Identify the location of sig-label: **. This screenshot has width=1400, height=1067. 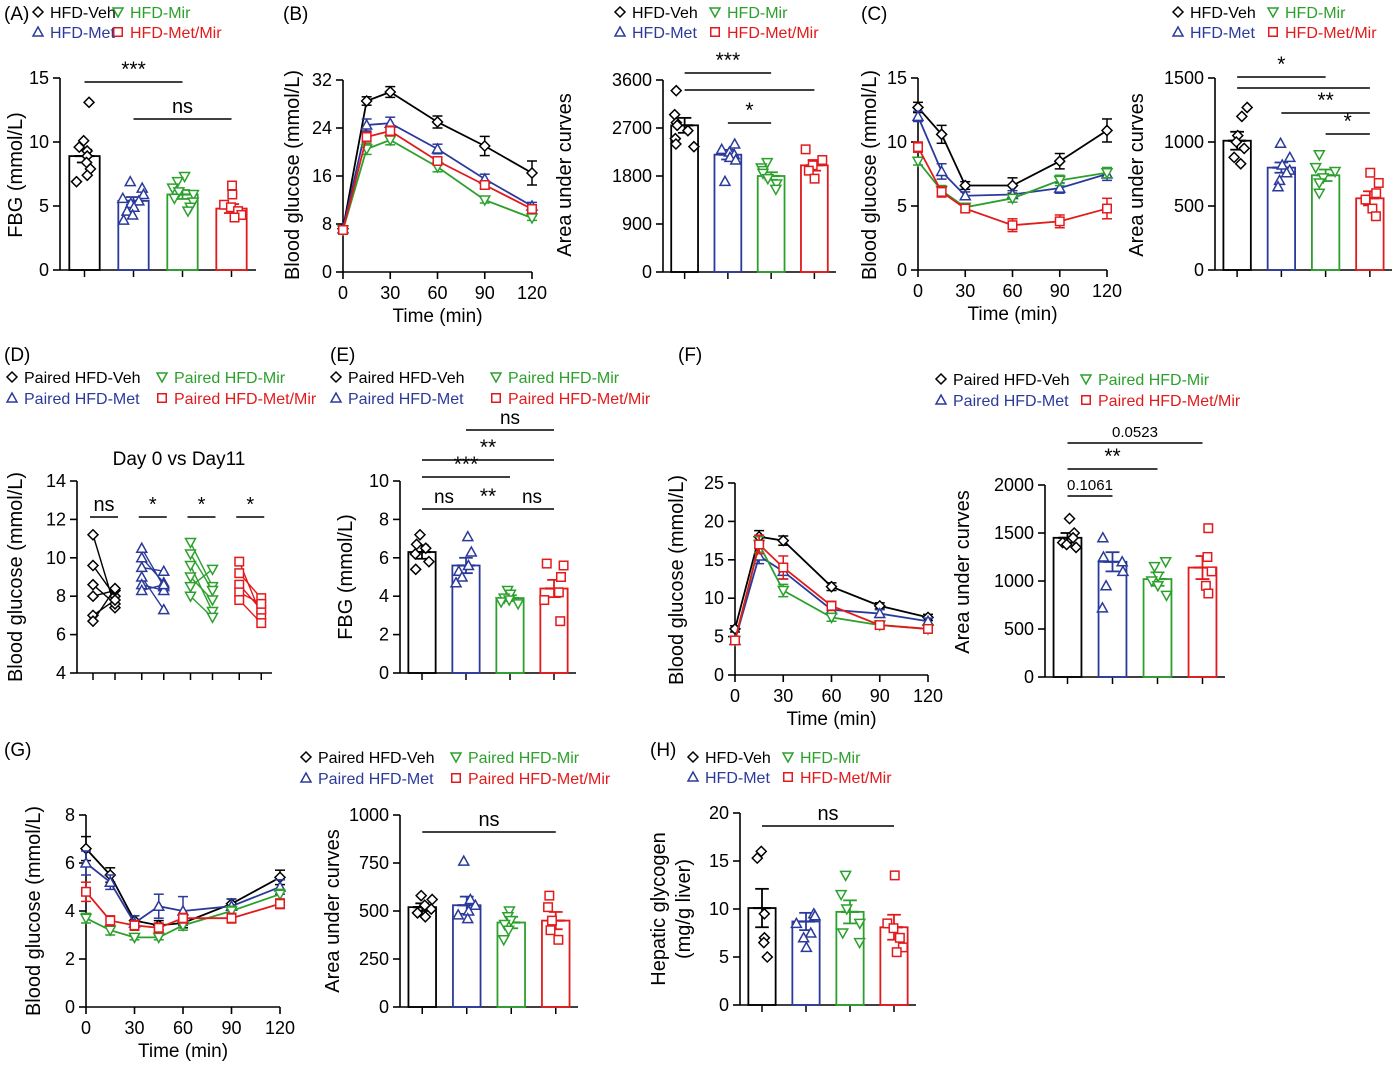
(488, 447).